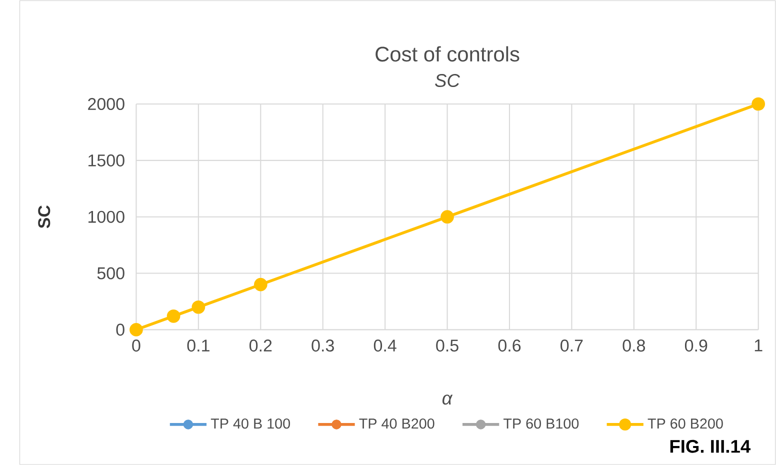 The image size is (776, 465). Describe the element at coordinates (44, 216) in the screenshot. I see `y-axis-title: SC` at that location.